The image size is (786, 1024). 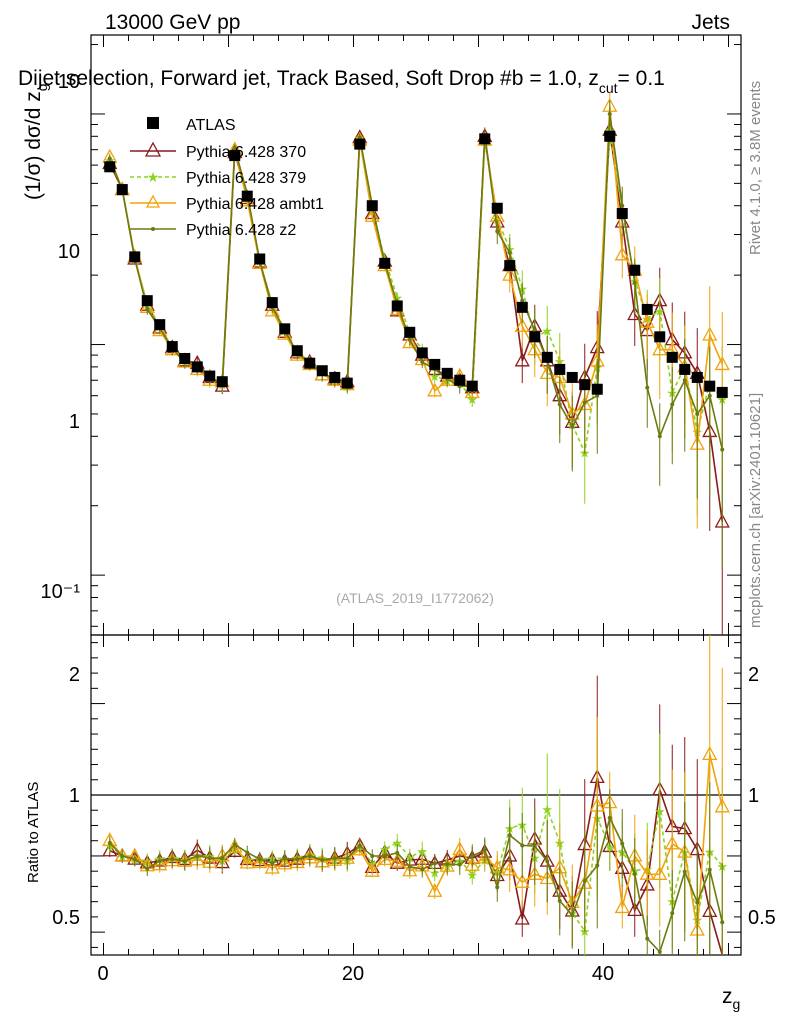 I want to click on y-tick-10: 10, so click(x=69, y=252).